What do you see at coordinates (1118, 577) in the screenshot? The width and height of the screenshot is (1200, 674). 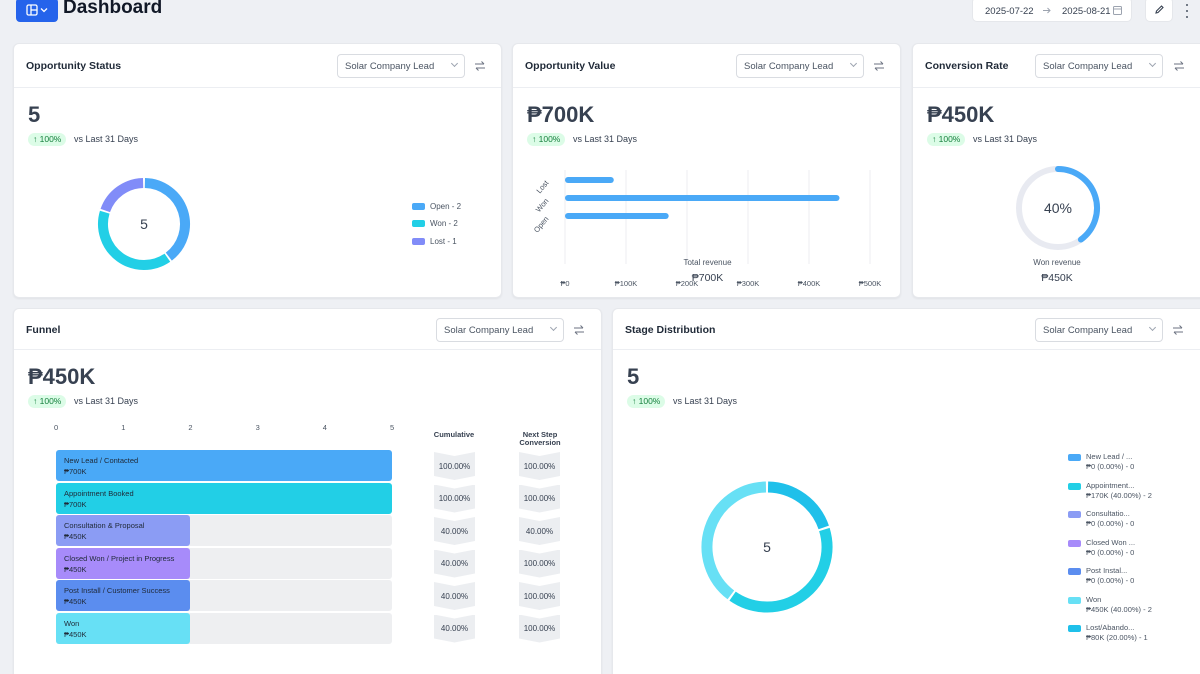 I see `stage-legend-item: Post Instal... ₱0 (0.00%) - 0` at bounding box center [1118, 577].